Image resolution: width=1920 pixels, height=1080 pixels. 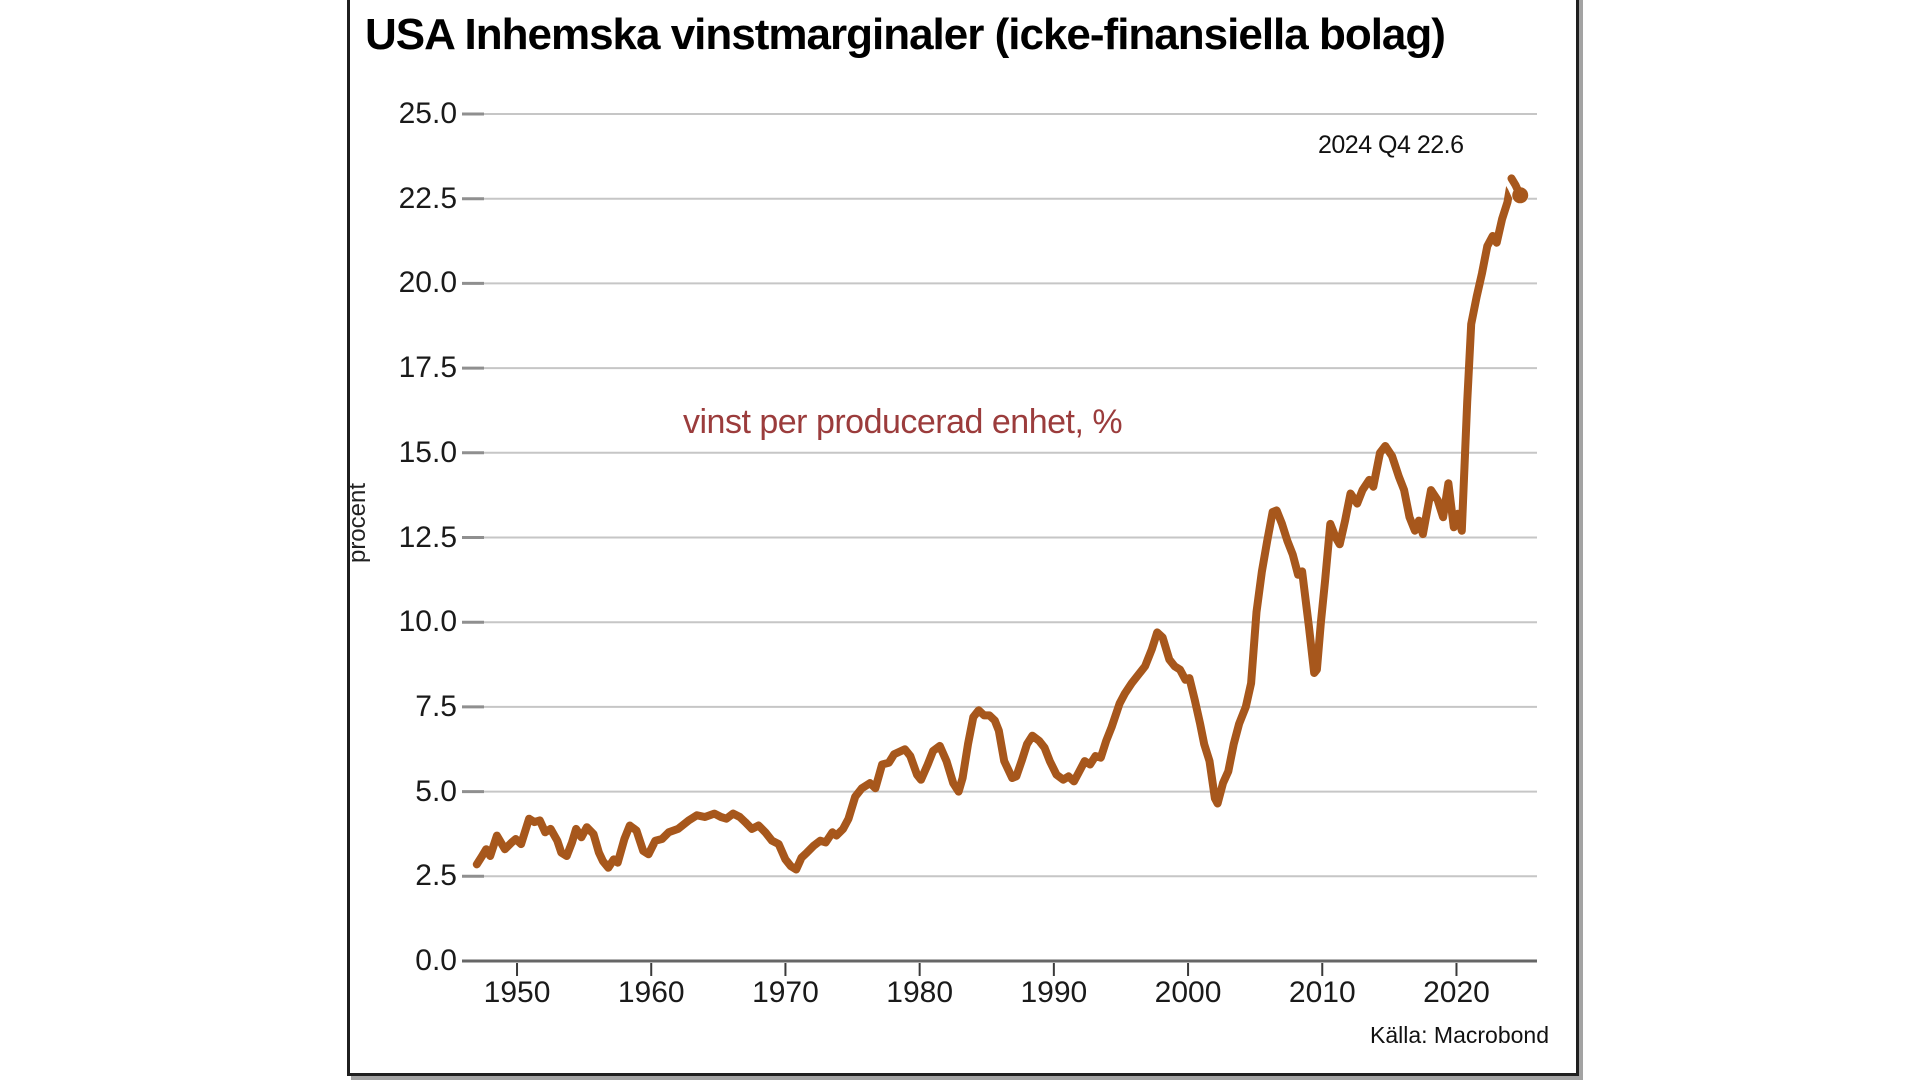 I want to click on series-label: vinst per producerad enhet, %, so click(x=903, y=422).